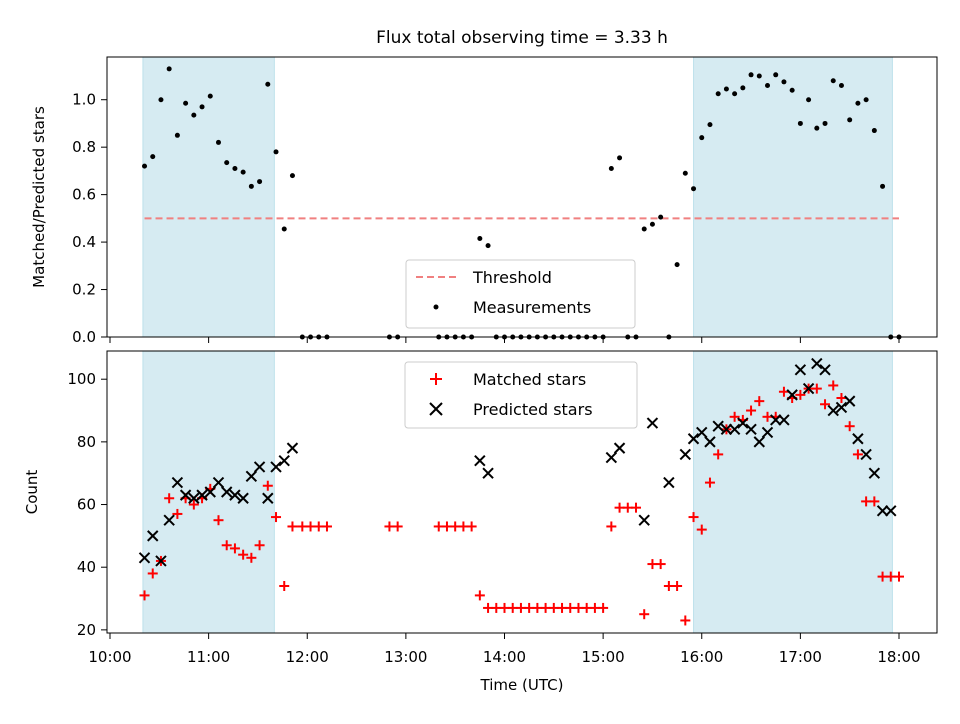 The height and width of the screenshot is (724, 960). What do you see at coordinates (522, 38) in the screenshot?
I see `chart-title: Flux total observing time = 3.33 h` at bounding box center [522, 38].